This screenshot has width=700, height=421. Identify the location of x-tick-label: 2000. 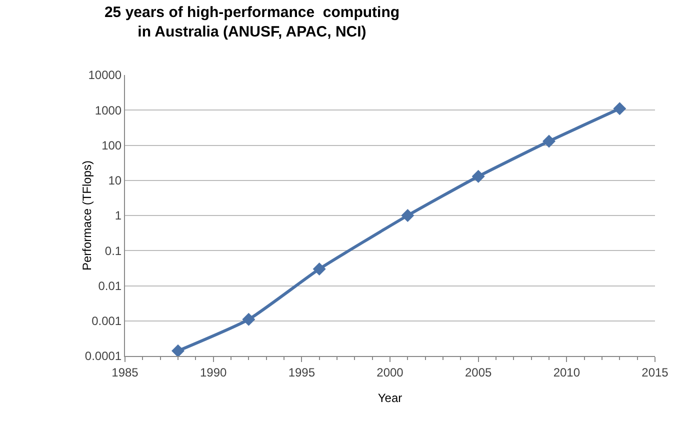
(390, 372).